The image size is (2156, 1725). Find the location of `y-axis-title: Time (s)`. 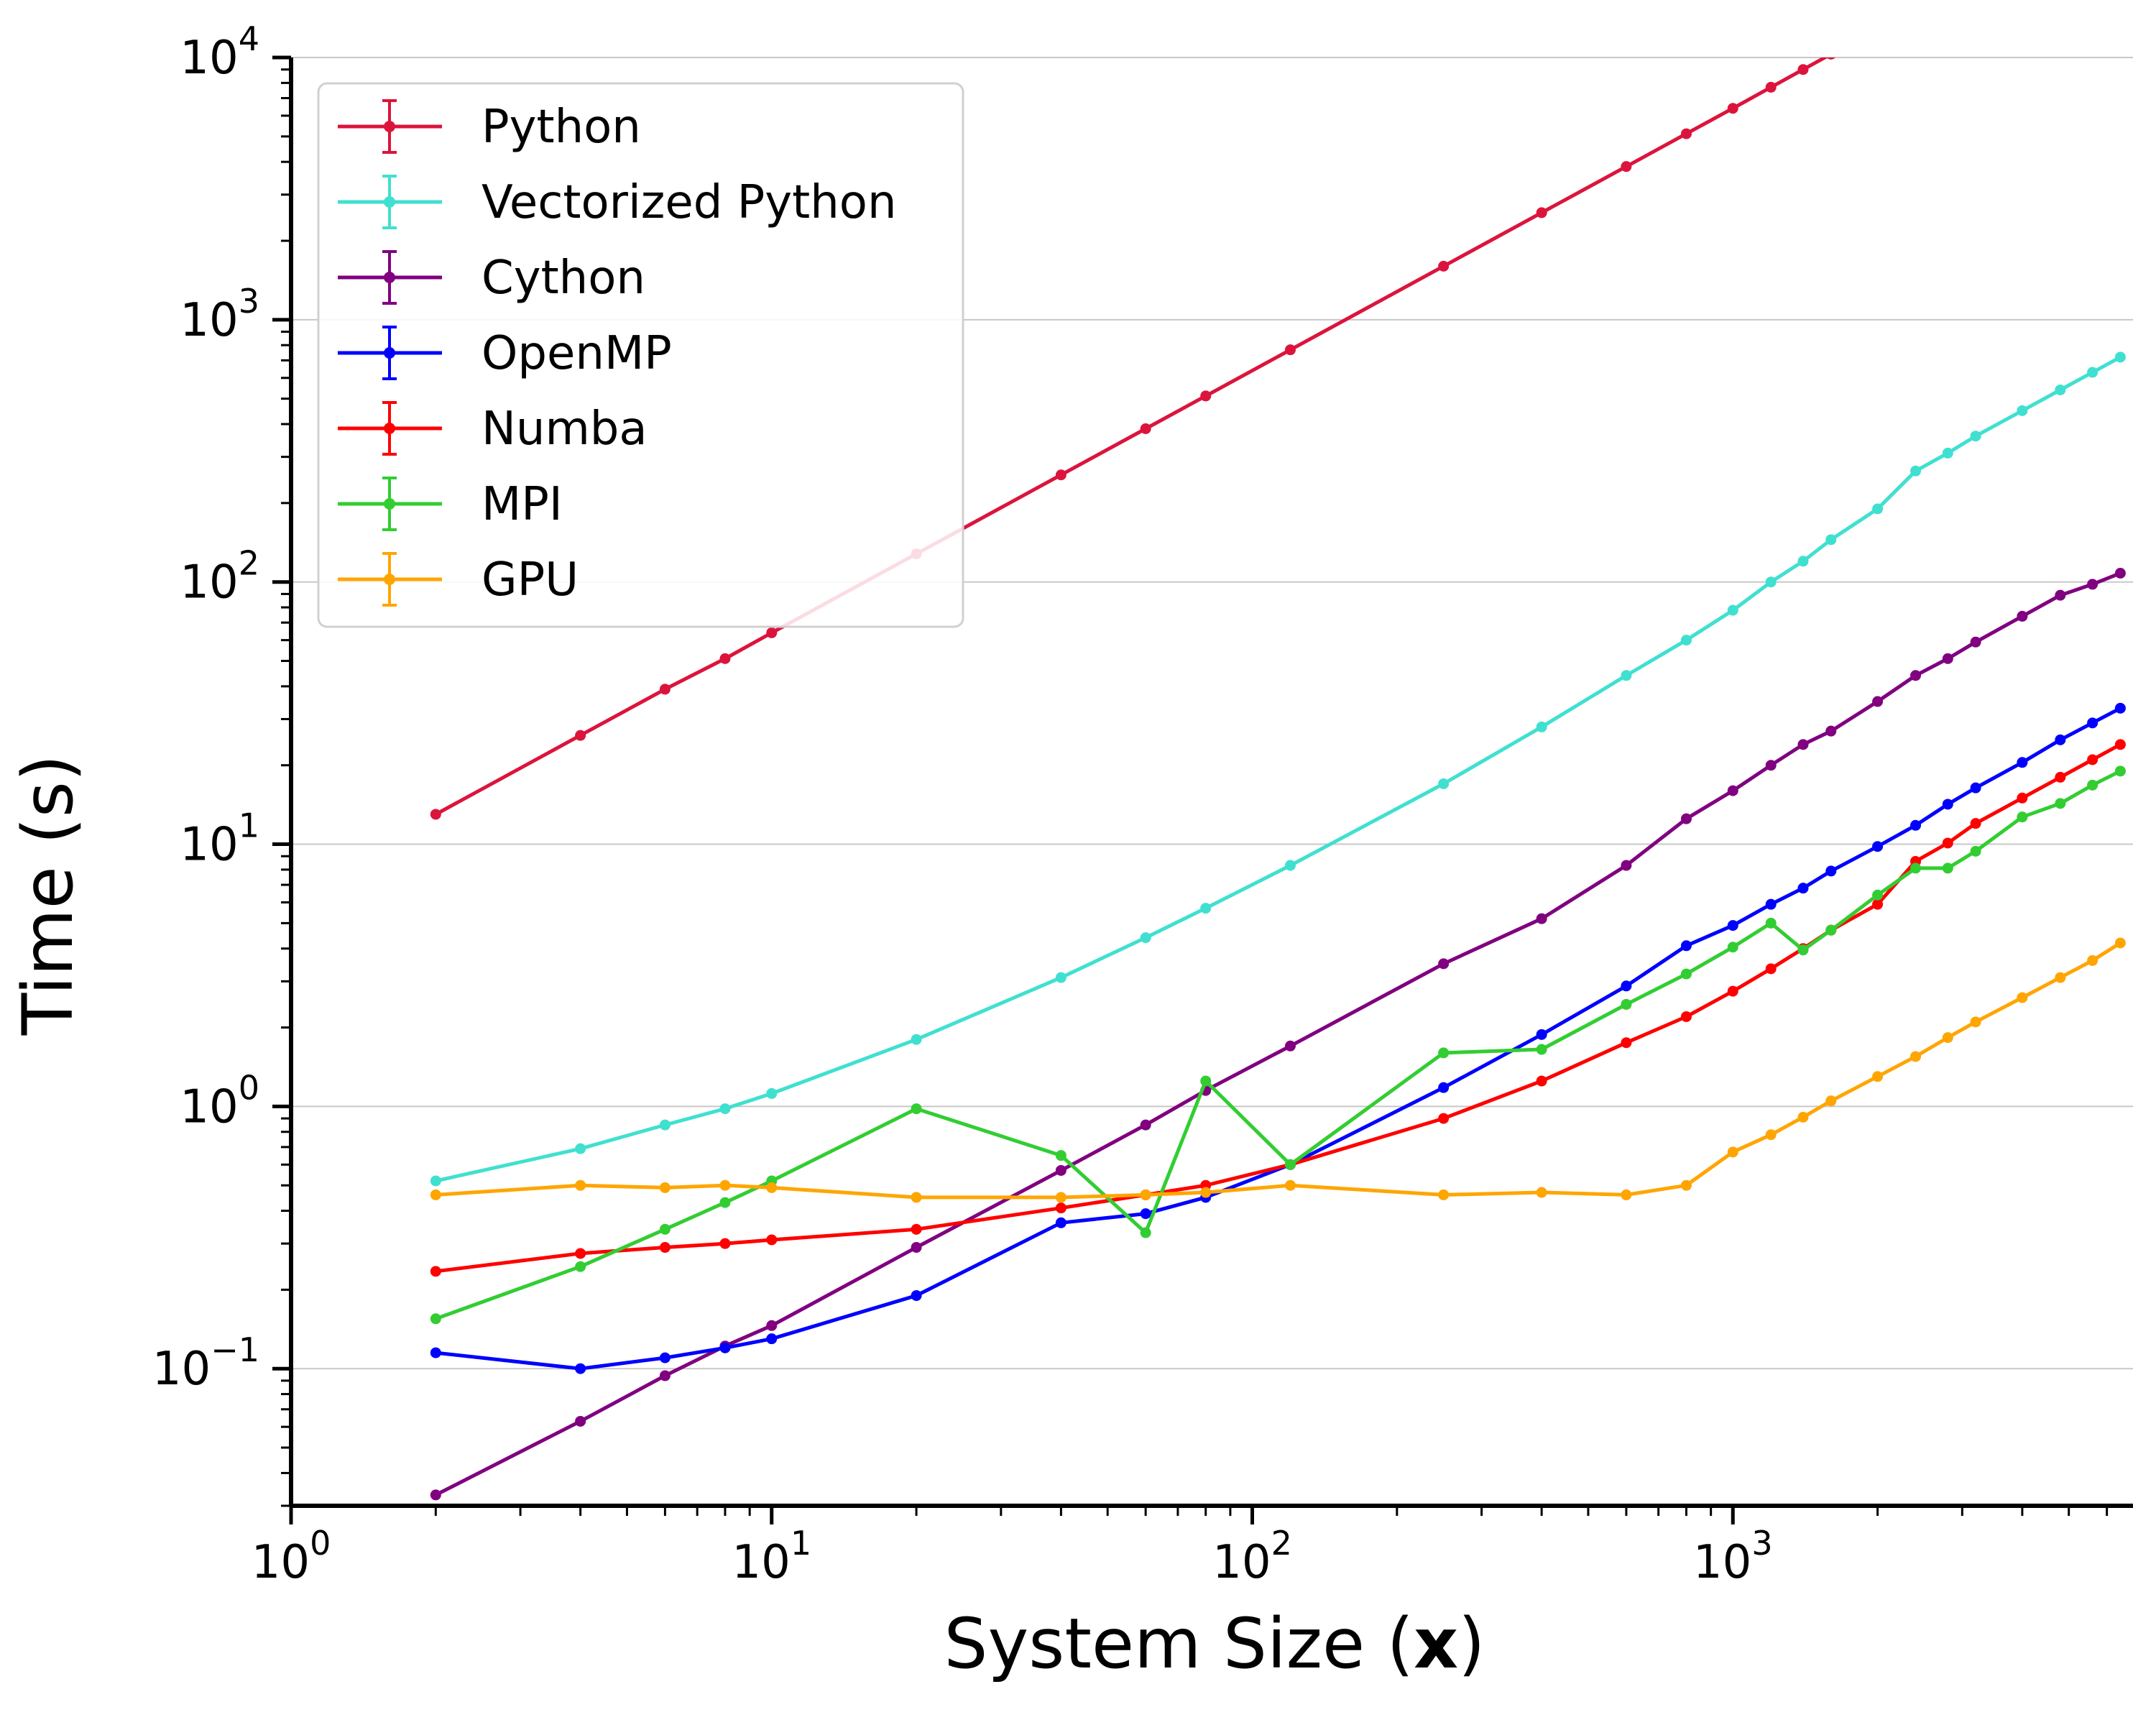

y-axis-title: Time (s) is located at coordinates (48, 895).